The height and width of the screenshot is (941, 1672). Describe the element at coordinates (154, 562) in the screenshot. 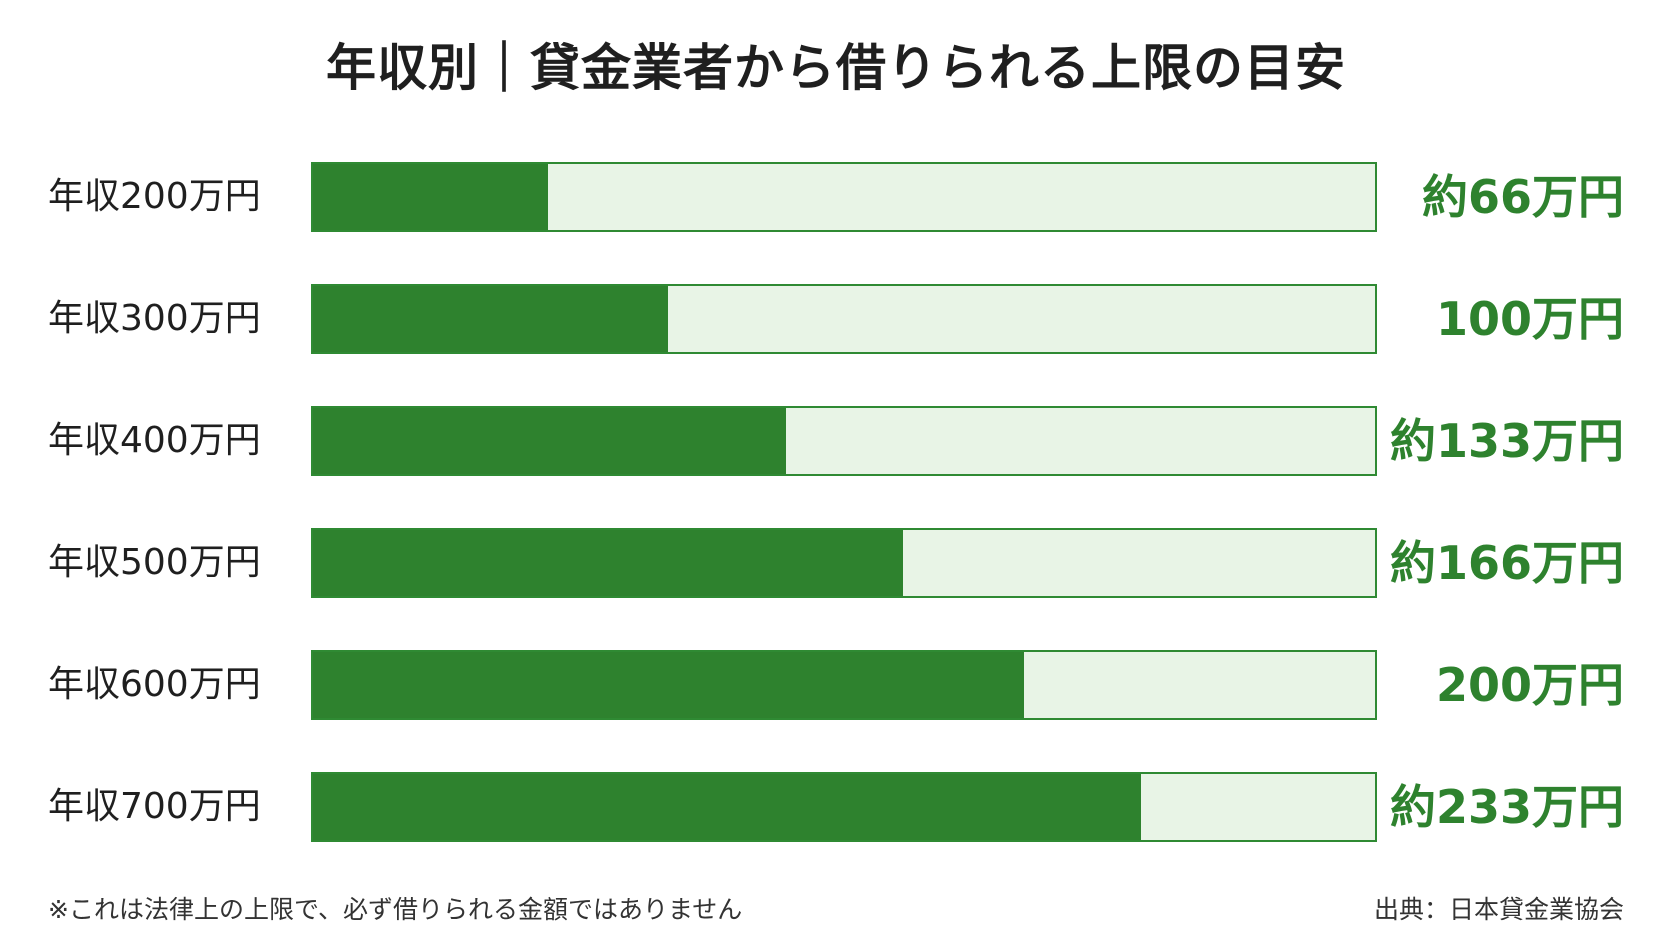

I see `category-label: 年収500万円` at that location.